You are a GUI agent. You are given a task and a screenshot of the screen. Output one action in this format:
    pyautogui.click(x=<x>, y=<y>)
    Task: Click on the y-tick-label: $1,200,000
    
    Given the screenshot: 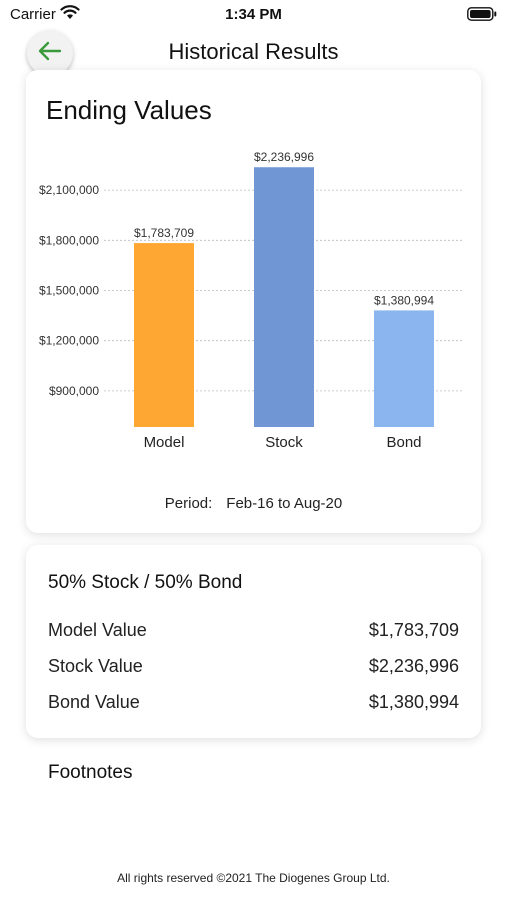 What is the action you would take?
    pyautogui.click(x=69, y=341)
    